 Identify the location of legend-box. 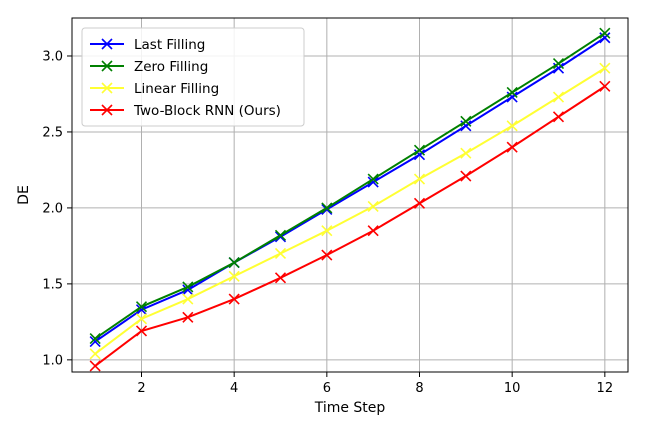
(193, 77).